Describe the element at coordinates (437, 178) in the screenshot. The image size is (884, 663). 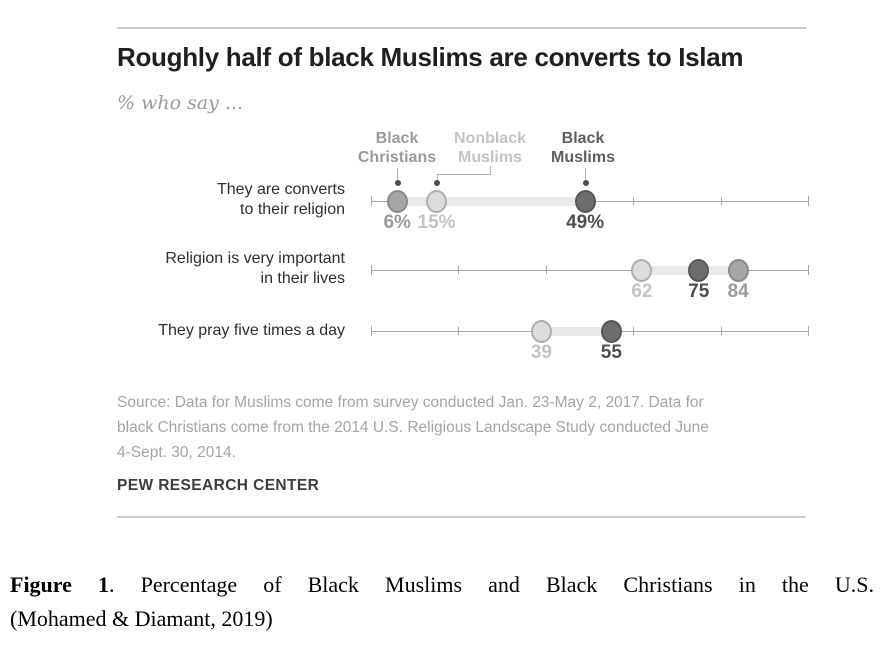
I see `legend-leader-elbow-v2` at that location.